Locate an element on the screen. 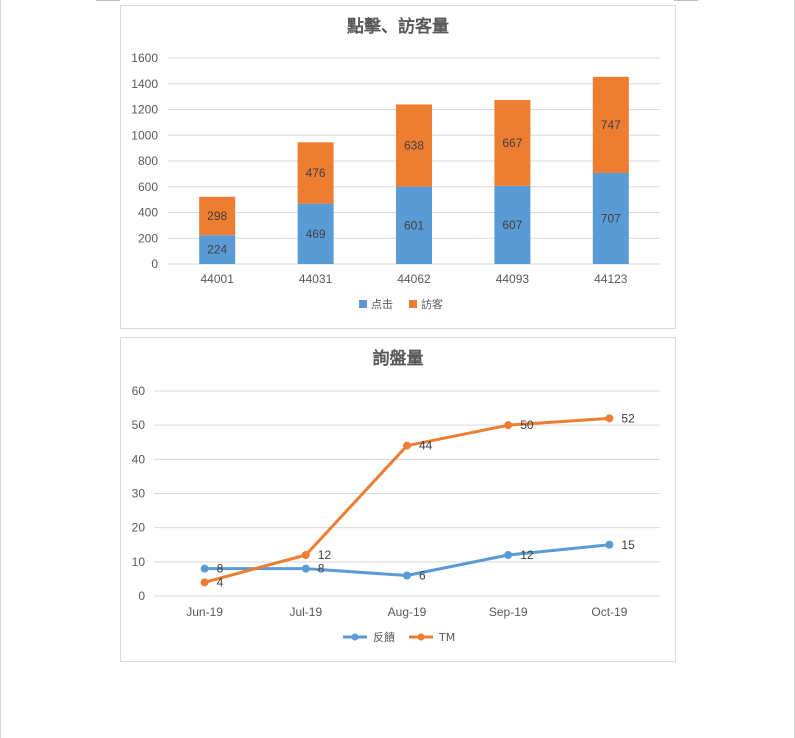  y-tick-label: 10 is located at coordinates (139, 562).